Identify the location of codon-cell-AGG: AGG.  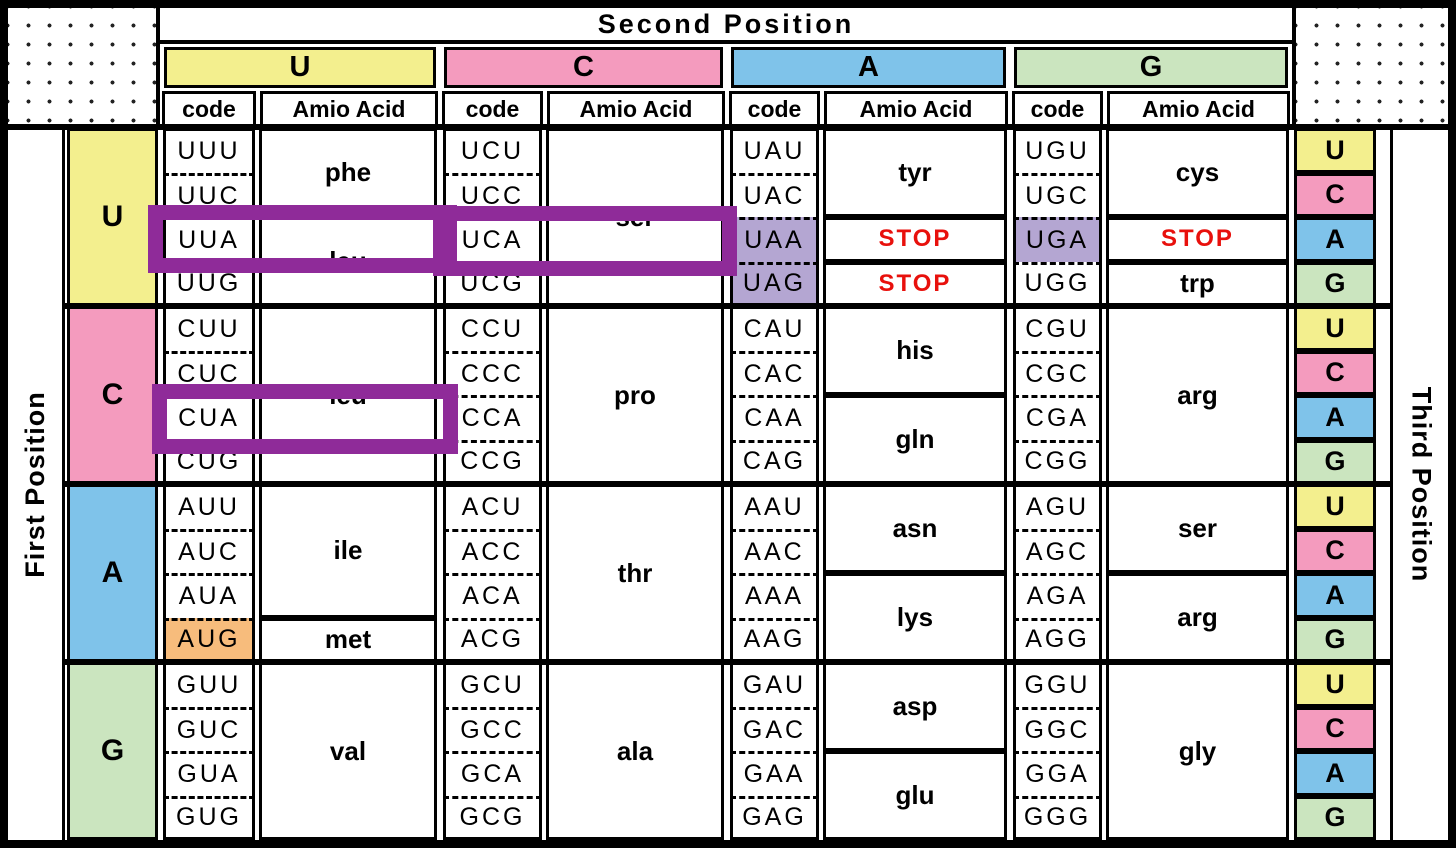
(1057, 639).